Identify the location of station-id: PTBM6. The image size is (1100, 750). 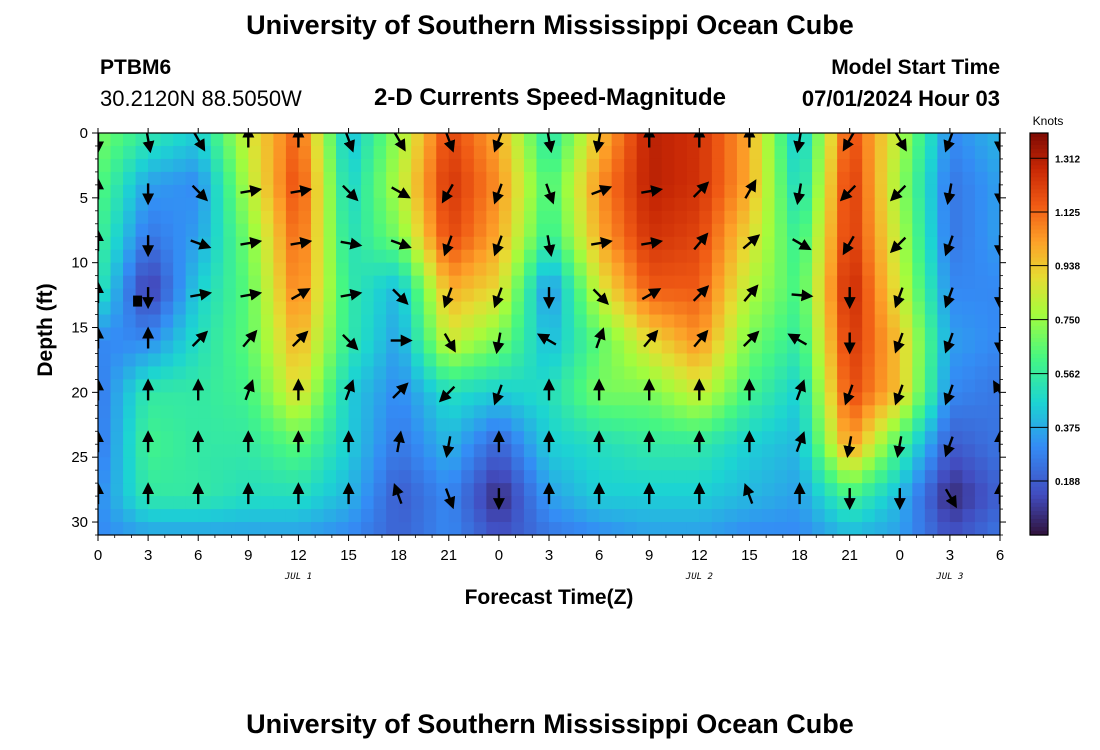
(136, 67).